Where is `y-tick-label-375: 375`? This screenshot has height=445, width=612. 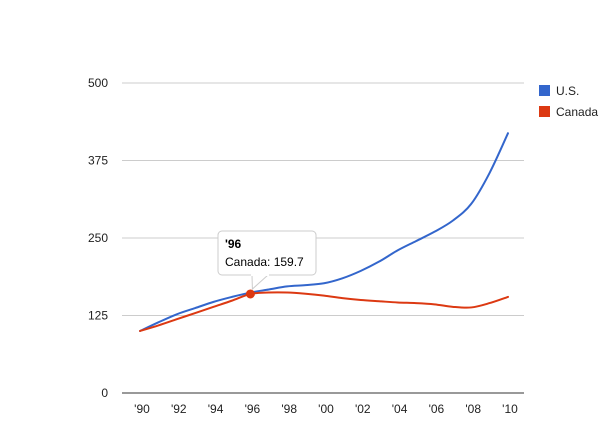
y-tick-label-375: 375 is located at coordinates (98, 161).